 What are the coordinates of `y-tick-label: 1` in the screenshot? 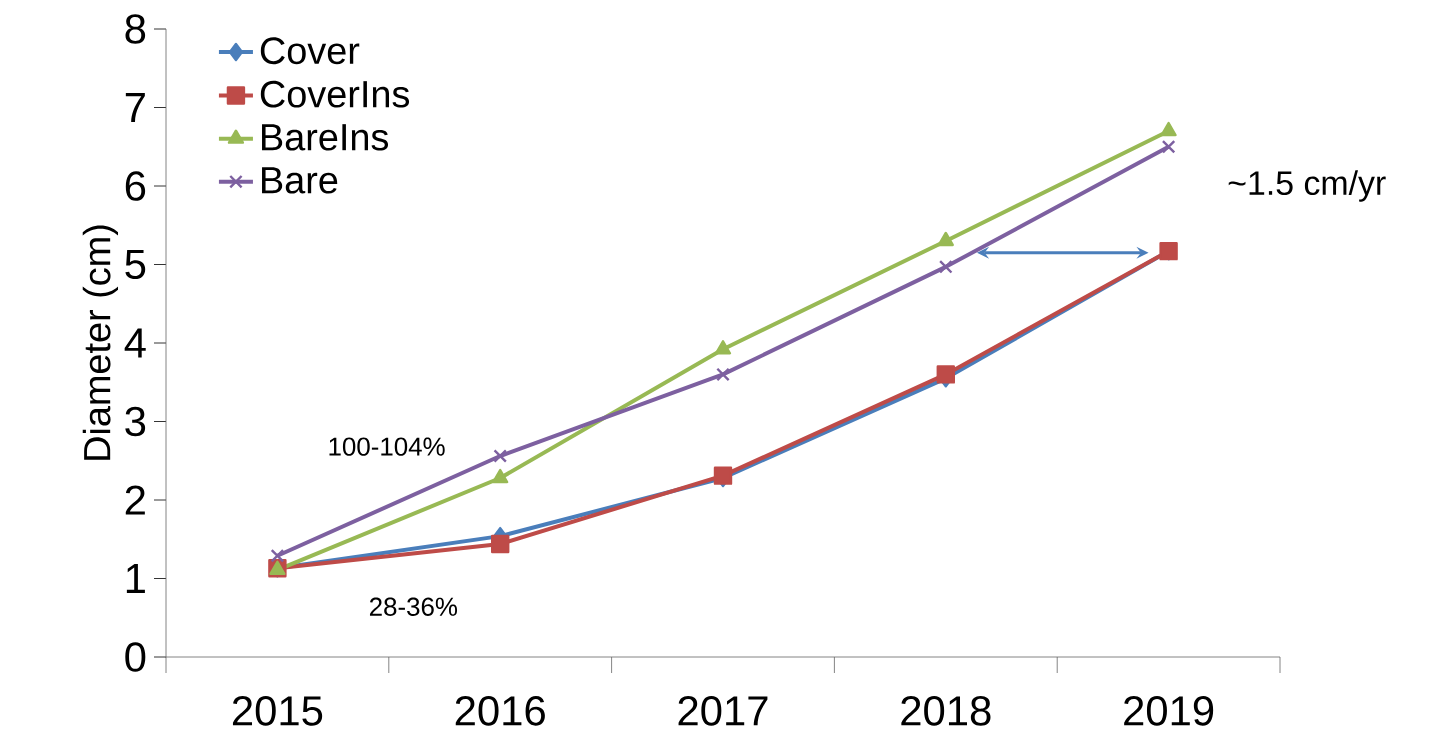 It's located at (135, 578).